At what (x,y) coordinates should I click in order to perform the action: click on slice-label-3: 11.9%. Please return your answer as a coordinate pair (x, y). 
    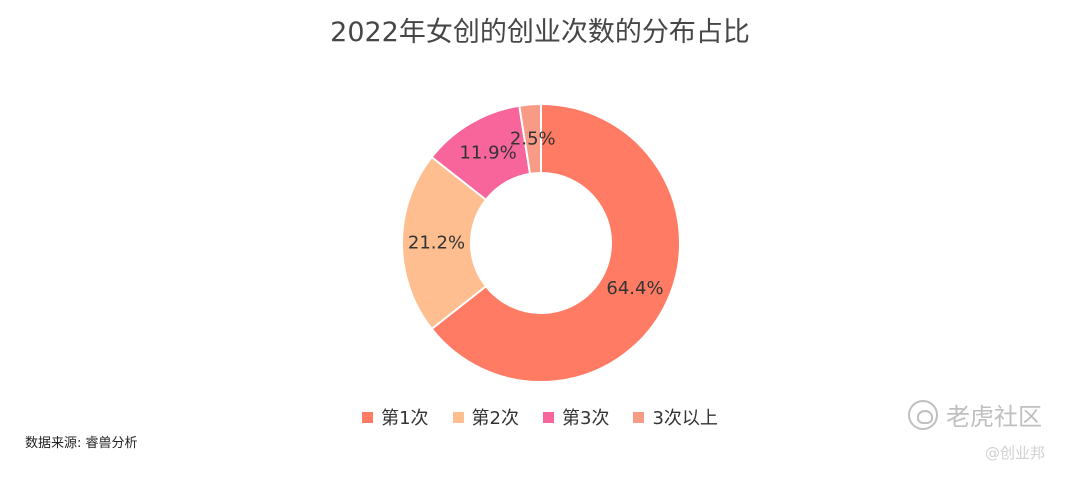
    Looking at the image, I should click on (487, 152).